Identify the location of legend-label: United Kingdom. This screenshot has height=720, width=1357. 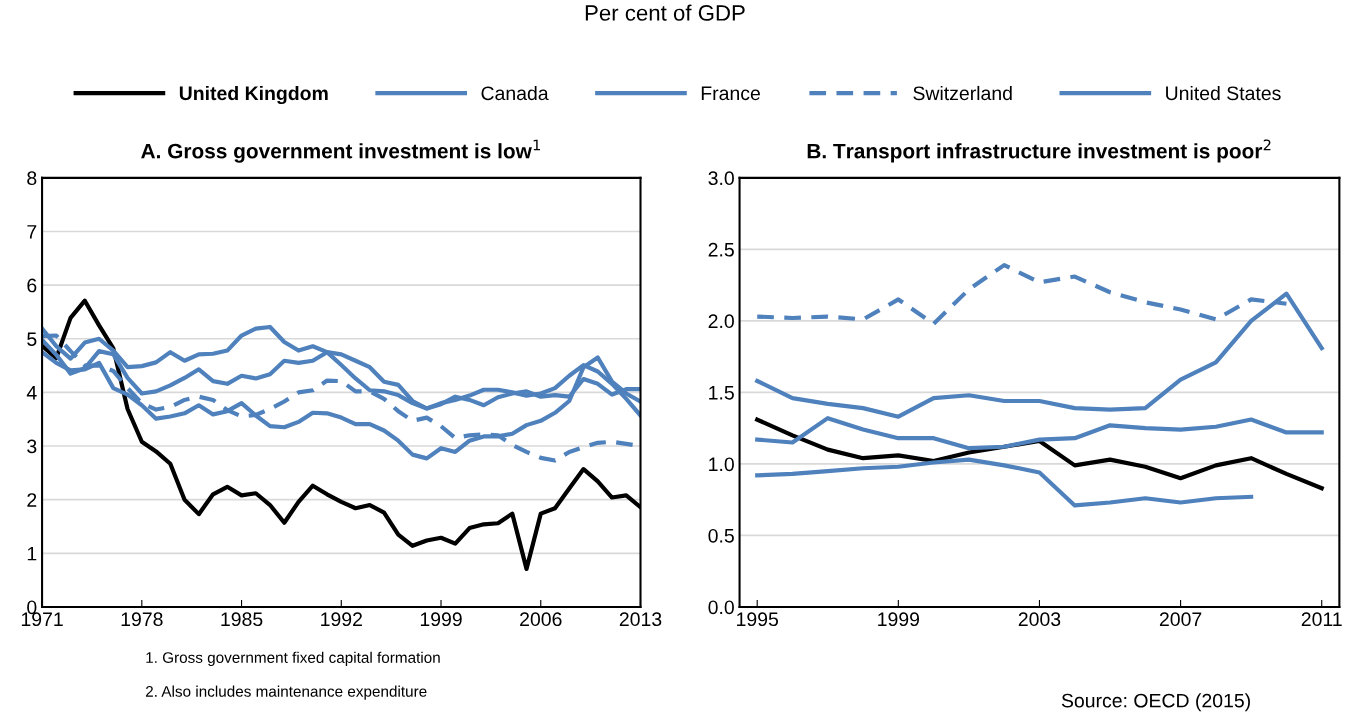
(253, 95).